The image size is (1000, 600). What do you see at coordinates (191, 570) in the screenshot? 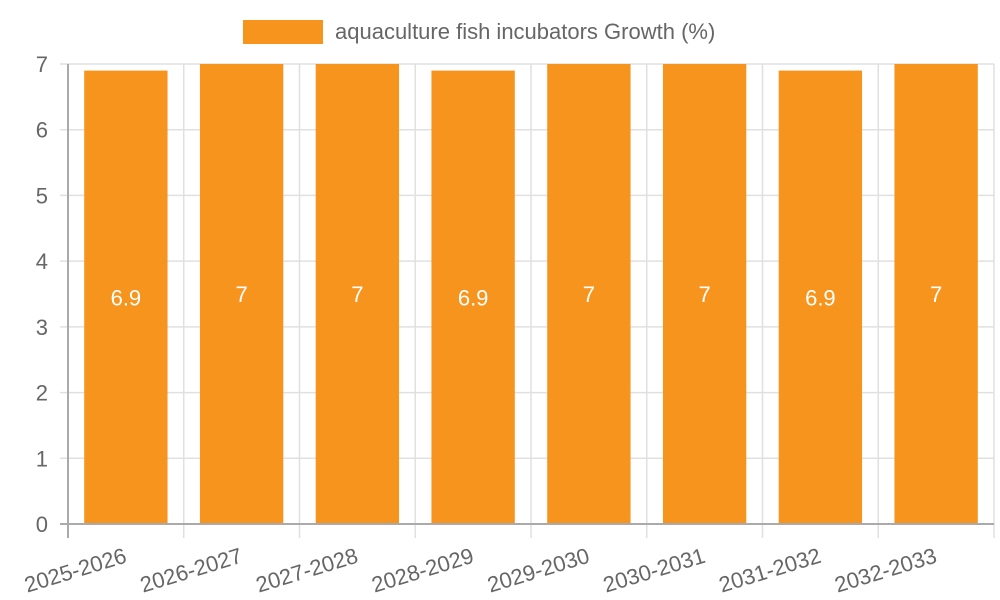
I see `x-tick-label: 2026-2027` at bounding box center [191, 570].